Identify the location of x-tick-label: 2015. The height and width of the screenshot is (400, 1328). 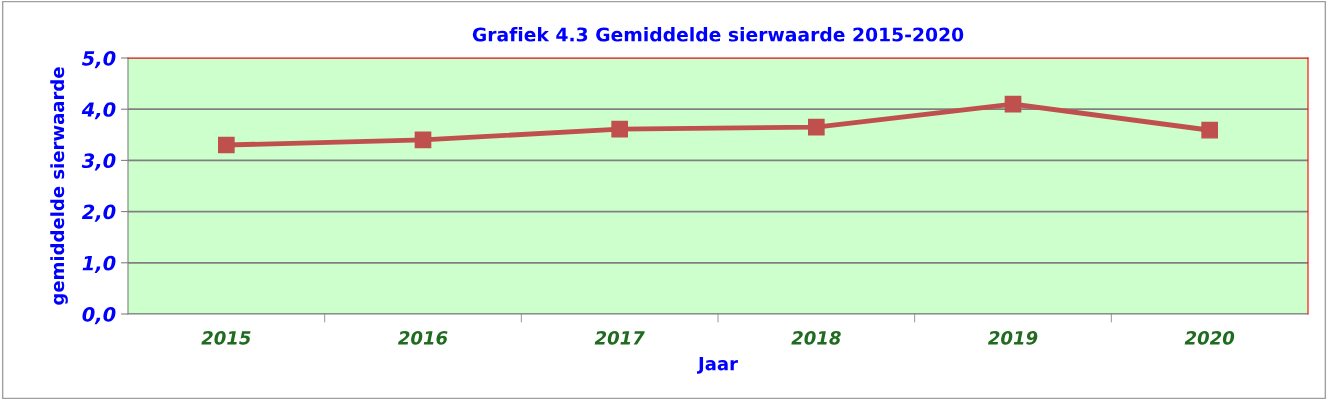
(226, 337).